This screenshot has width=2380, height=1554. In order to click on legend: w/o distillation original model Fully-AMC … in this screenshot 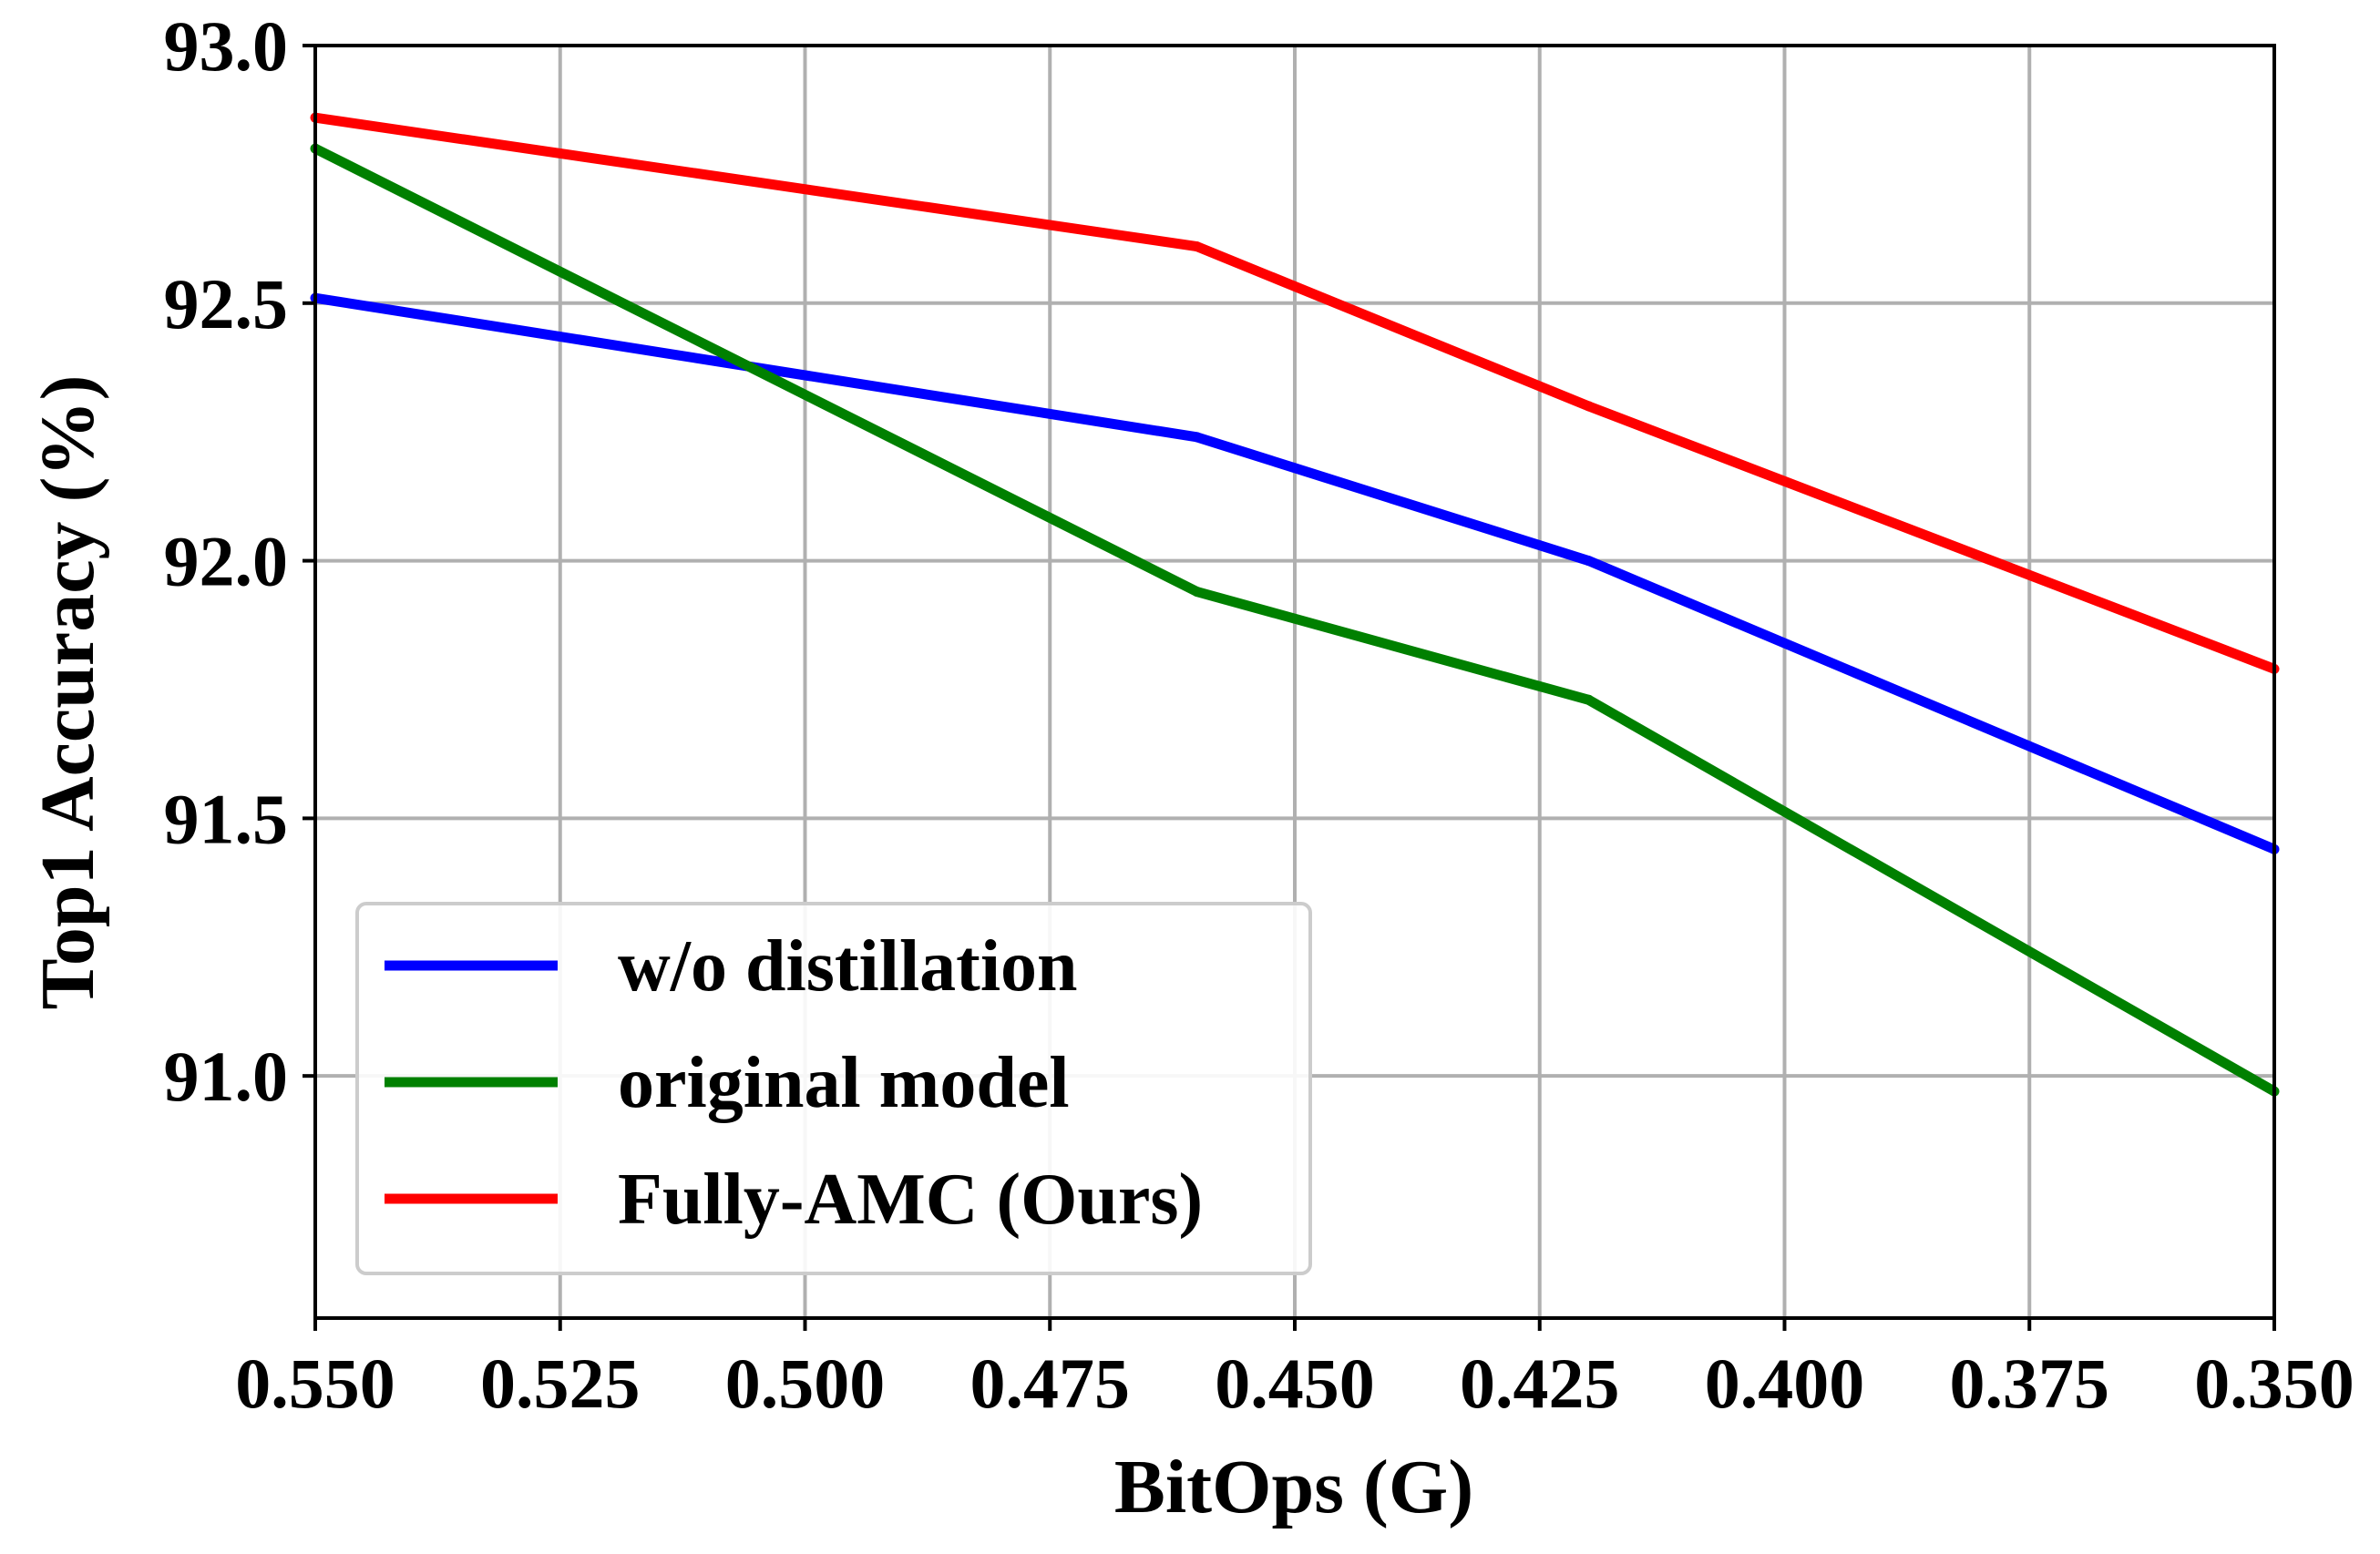, I will do `click(834, 1088)`.